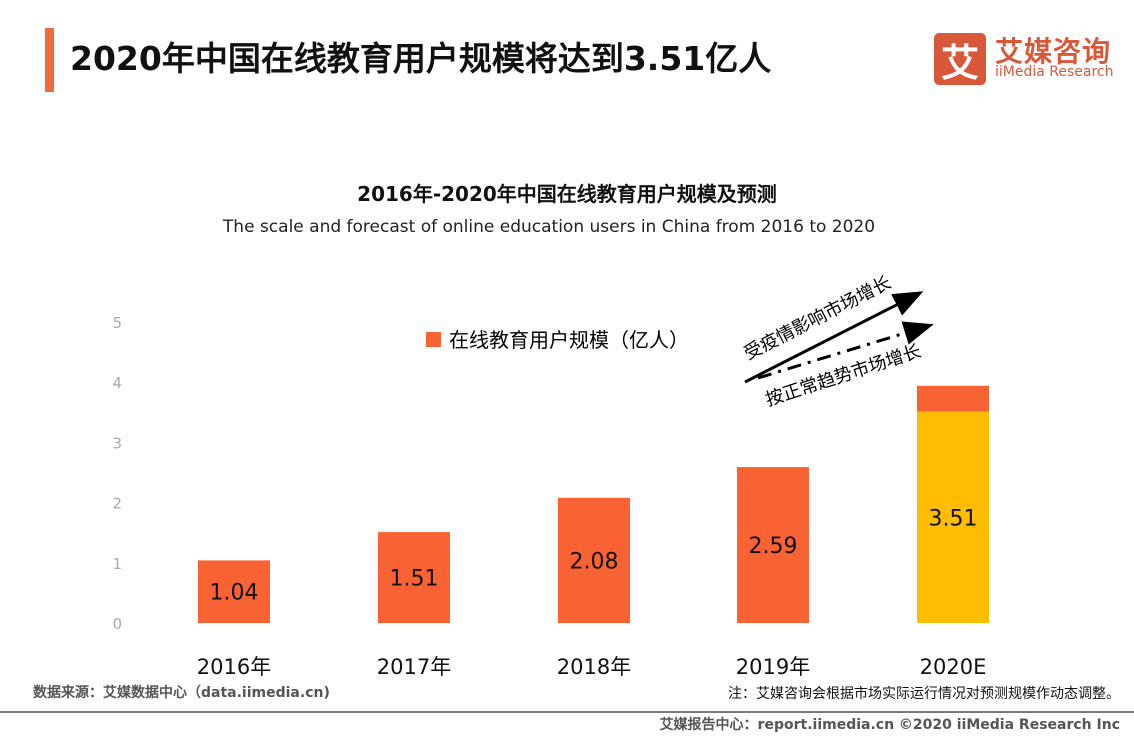  I want to click on y-tick-label: 4, so click(117, 383).